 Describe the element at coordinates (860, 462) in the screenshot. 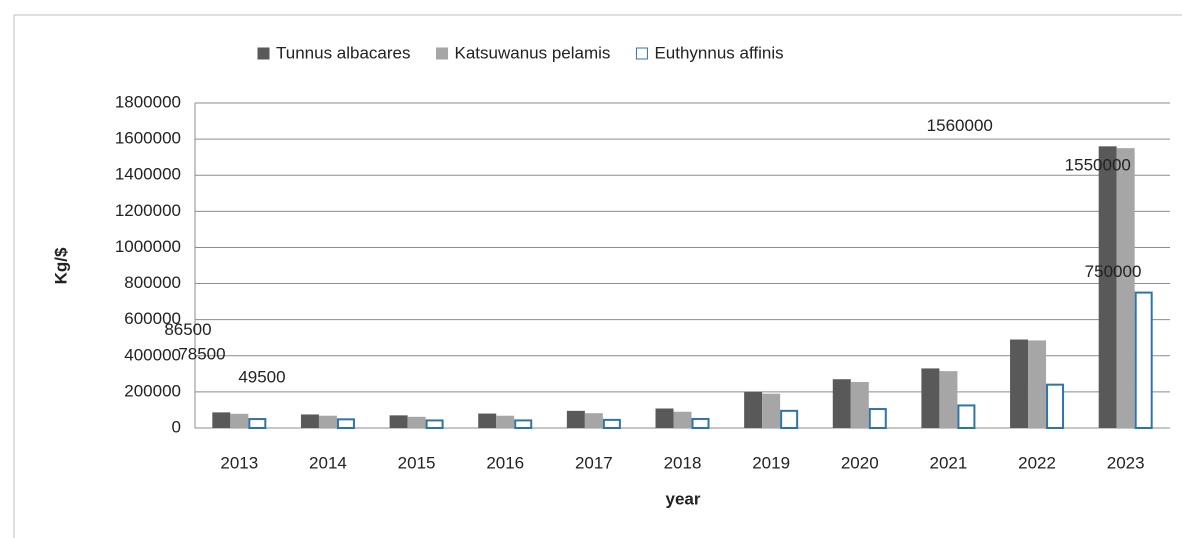

I see `x-tick-label: 2020` at that location.